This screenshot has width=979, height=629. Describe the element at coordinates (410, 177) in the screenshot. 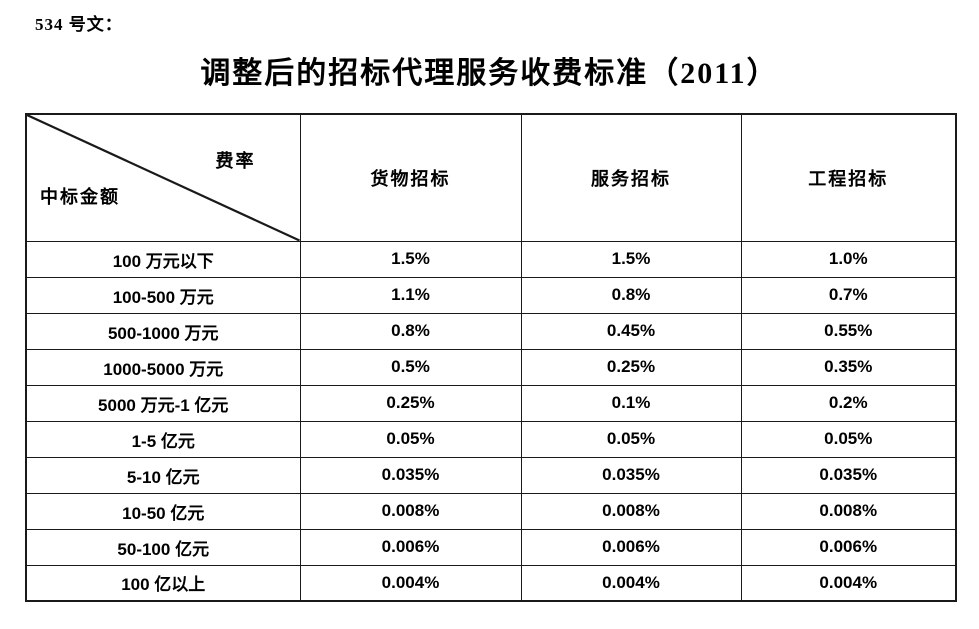

I see `column-header-goods-bidding: 货物招标` at that location.